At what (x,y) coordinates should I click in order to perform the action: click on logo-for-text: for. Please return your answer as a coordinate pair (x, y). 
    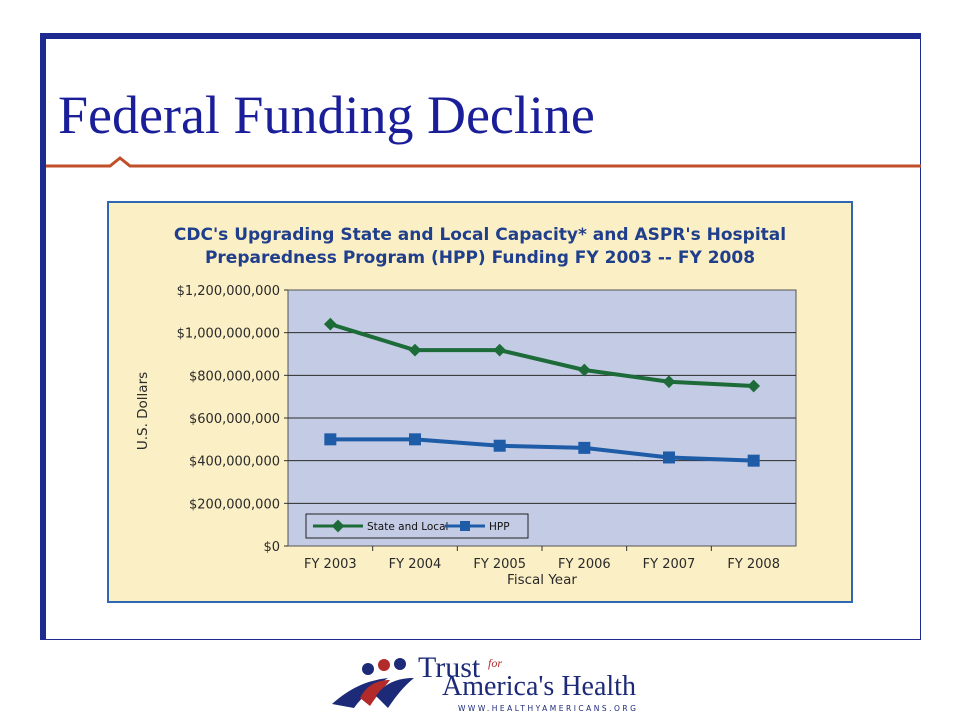
    Looking at the image, I should click on (495, 663).